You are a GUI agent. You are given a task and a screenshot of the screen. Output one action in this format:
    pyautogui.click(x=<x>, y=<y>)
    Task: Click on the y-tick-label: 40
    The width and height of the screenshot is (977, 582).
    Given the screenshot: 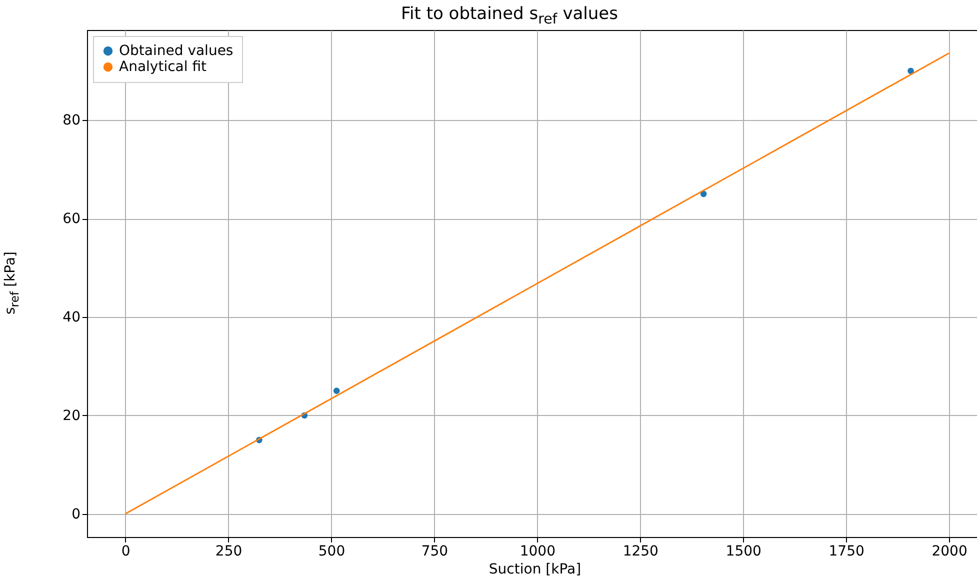 What is the action you would take?
    pyautogui.click(x=71, y=317)
    